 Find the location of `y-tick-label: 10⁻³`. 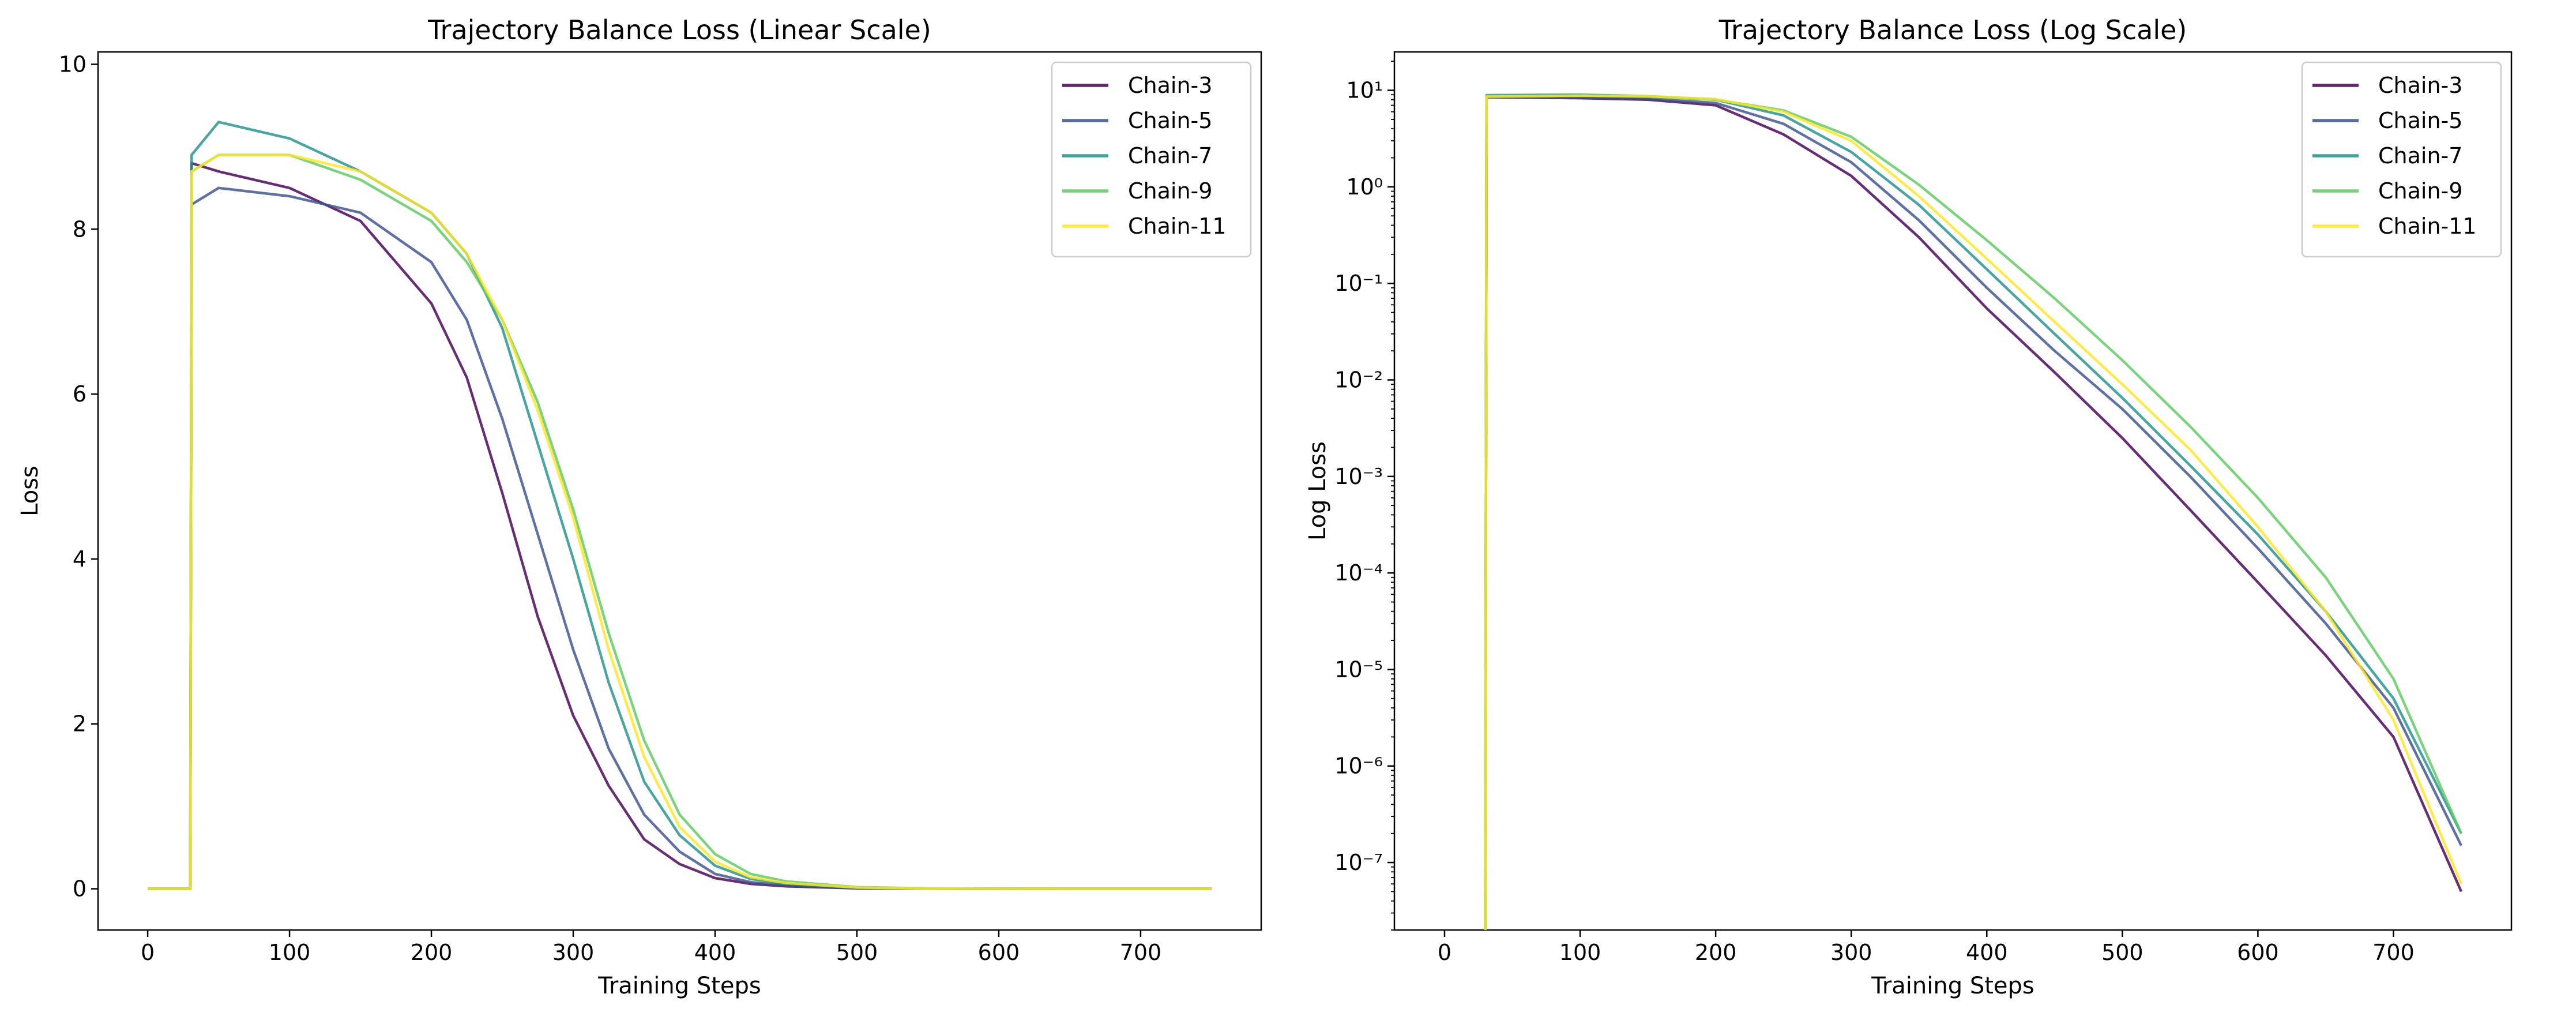

y-tick-label: 10⁻³ is located at coordinates (1358, 476).